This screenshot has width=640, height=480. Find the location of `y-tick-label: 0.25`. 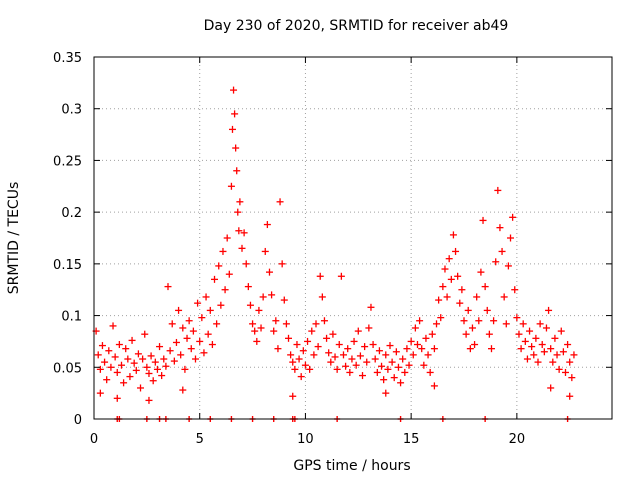

y-tick-label: 0.25 is located at coordinates (67, 161).